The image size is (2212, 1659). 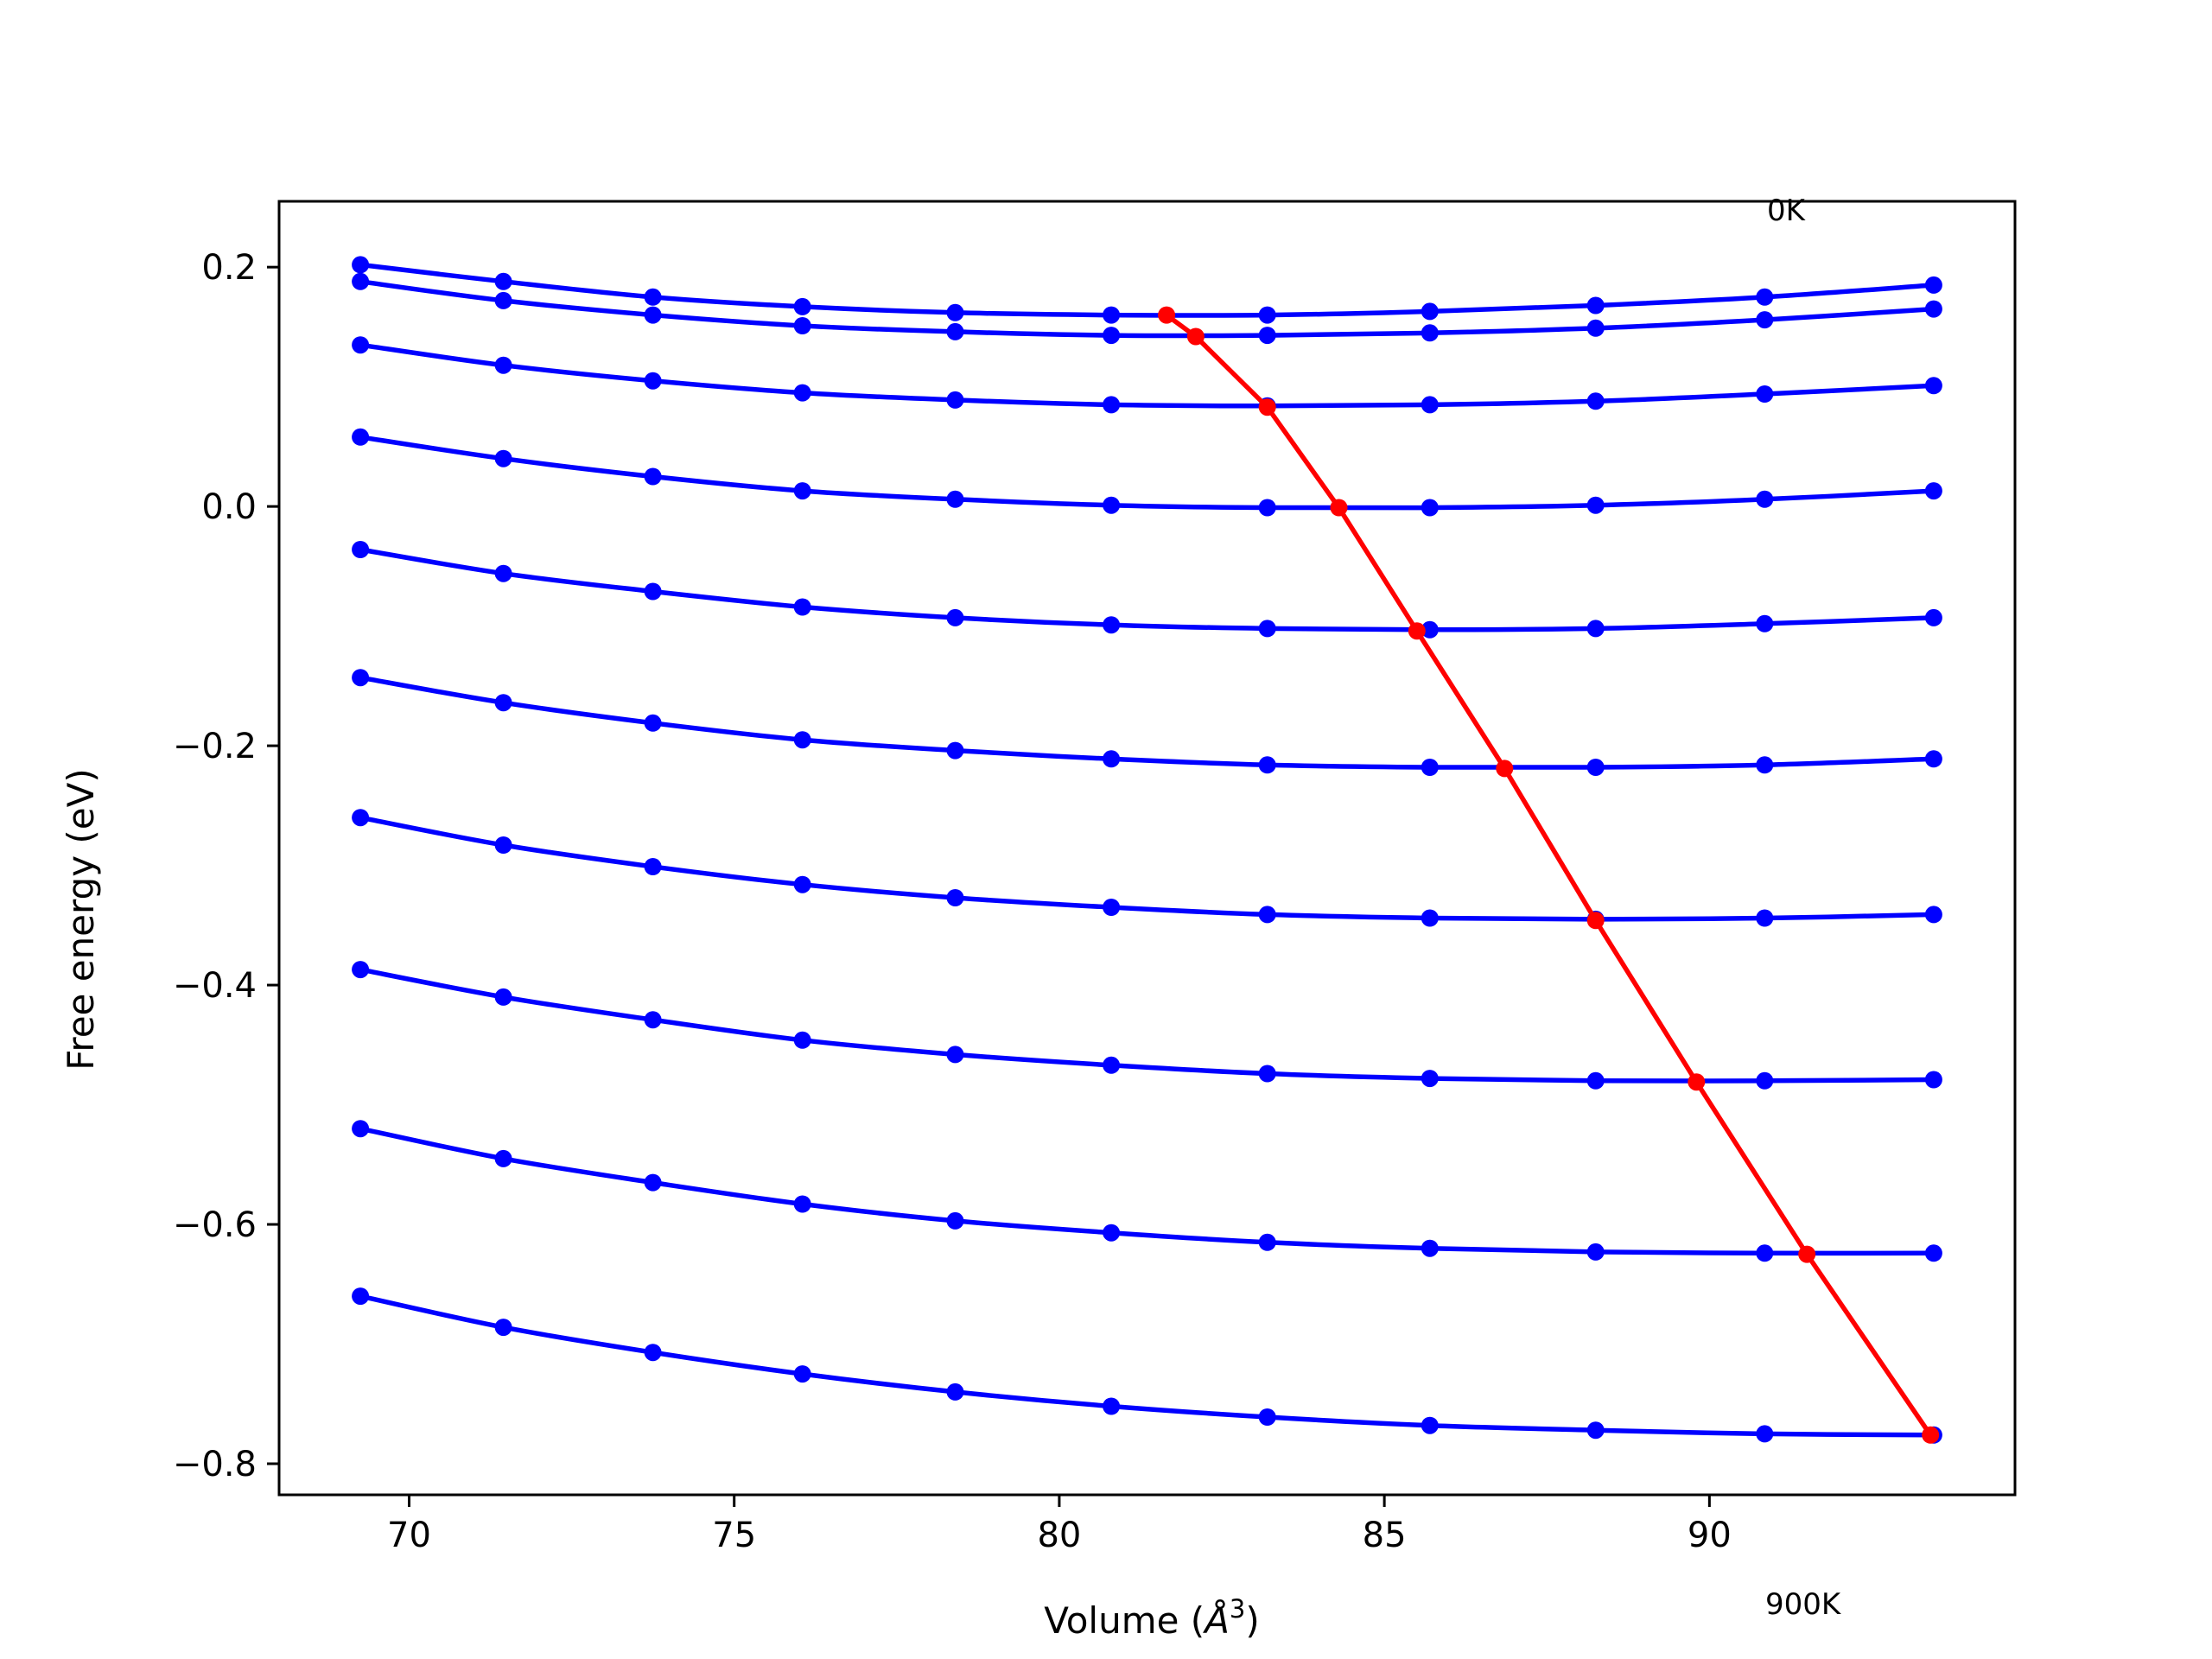 I want to click on annotation-top: 0K, so click(x=1787, y=211).